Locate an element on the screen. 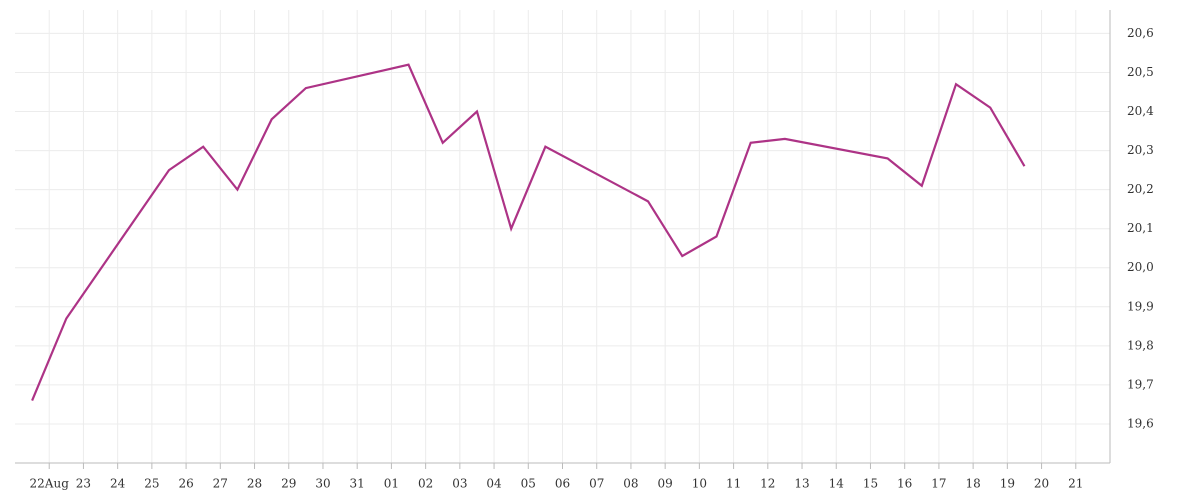 This screenshot has width=1200, height=500. x-tick-label: 26 is located at coordinates (185, 484).